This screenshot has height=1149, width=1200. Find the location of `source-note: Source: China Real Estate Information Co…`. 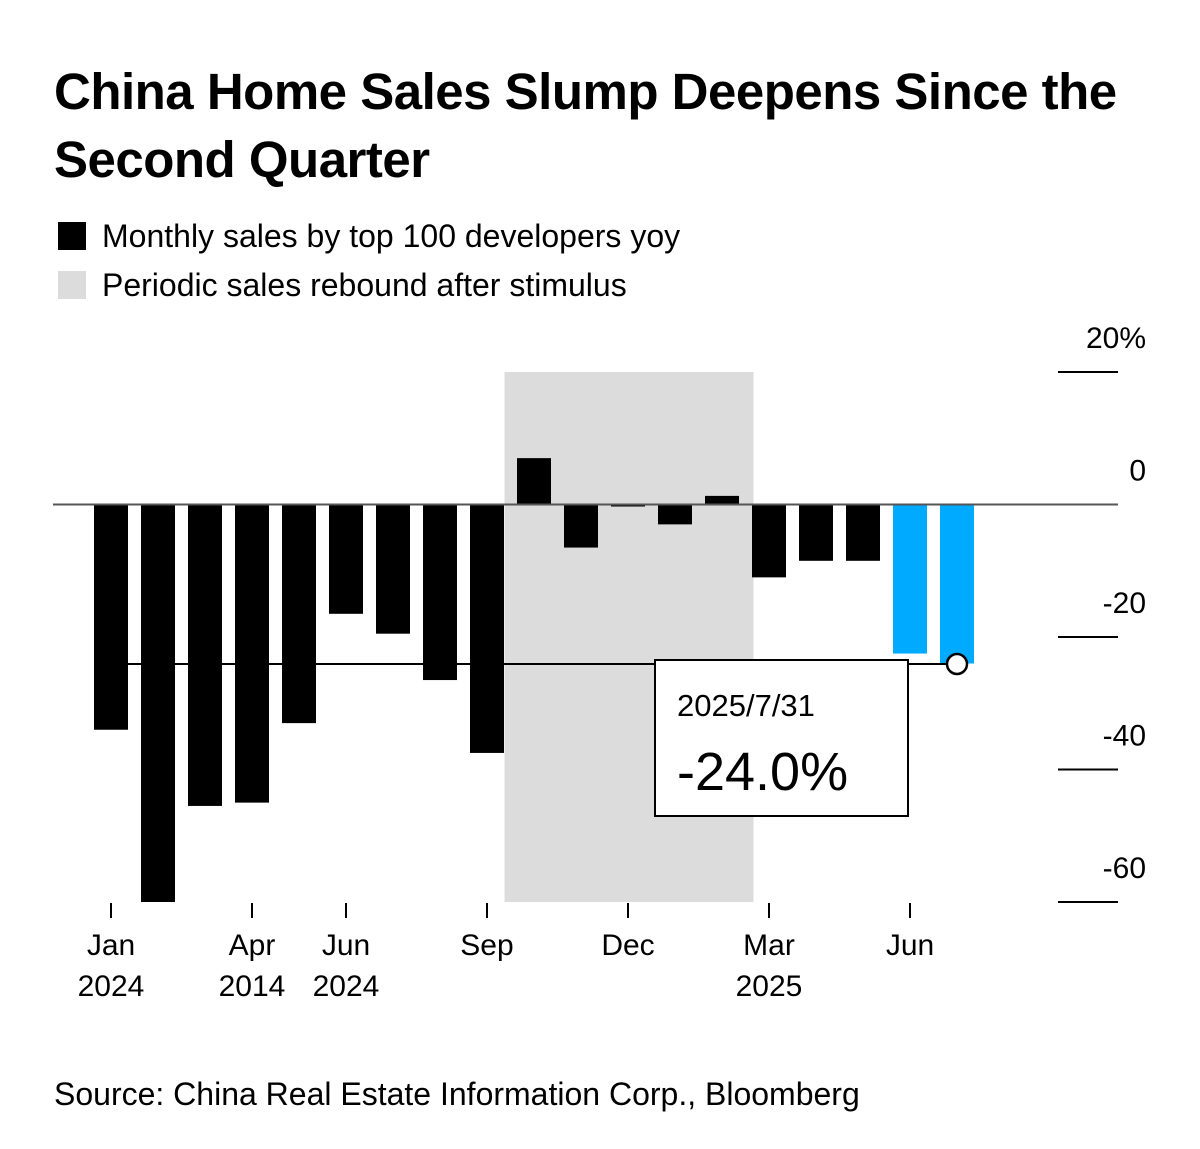

source-note: Source: China Real Estate Information Co… is located at coordinates (457, 1094).